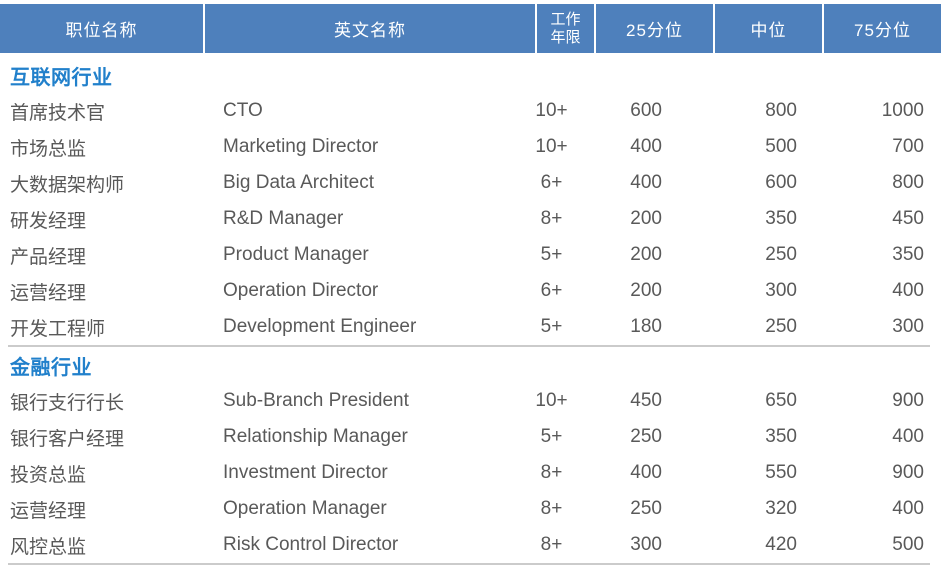 This screenshot has width=941, height=575. Describe the element at coordinates (470, 75) in the screenshot. I see `section-header-row: 互联网行业` at that location.